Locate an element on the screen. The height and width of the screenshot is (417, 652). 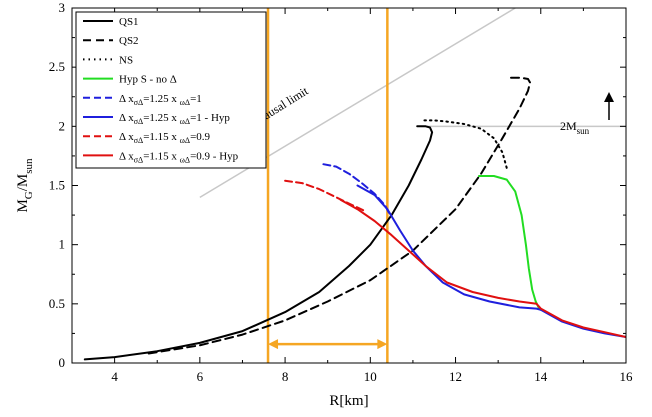
legend-entry-8: Δ xσΔ=1.15 x ωΔ=0.9 - Hyp is located at coordinates (179, 157).